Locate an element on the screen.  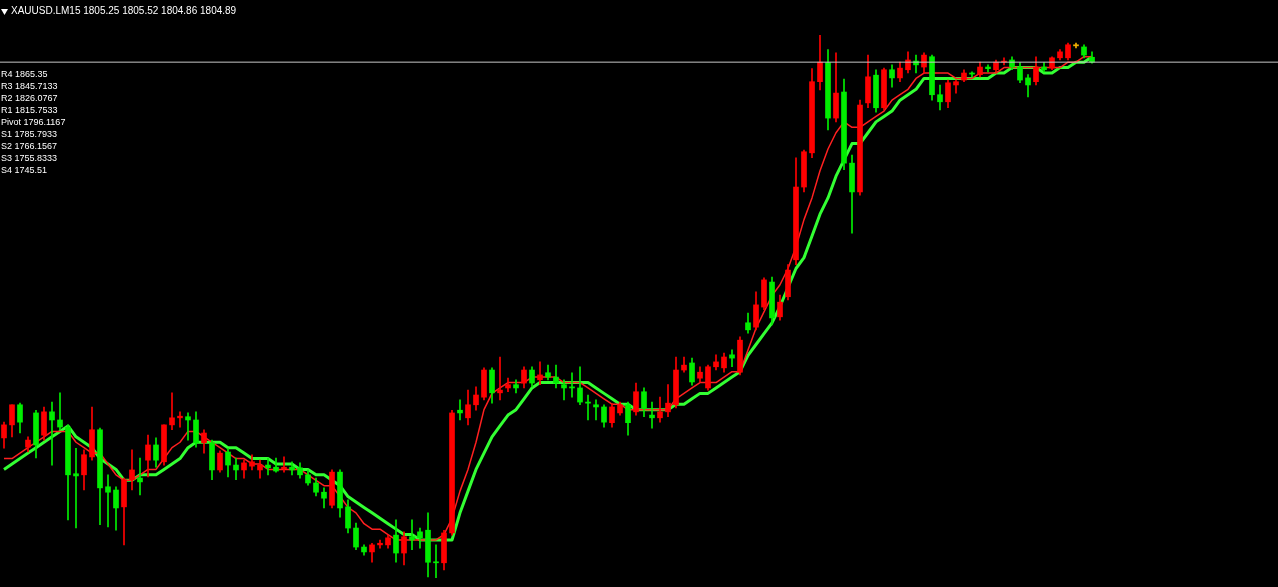
annotation: S1 1785.7933 is located at coordinates (30, 134).